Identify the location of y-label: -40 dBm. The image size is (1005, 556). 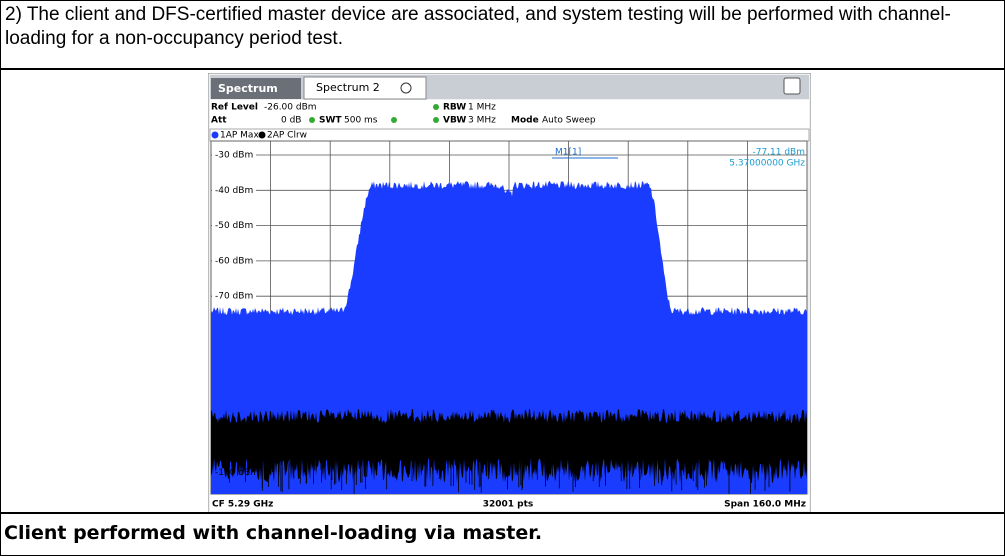
(234, 191).